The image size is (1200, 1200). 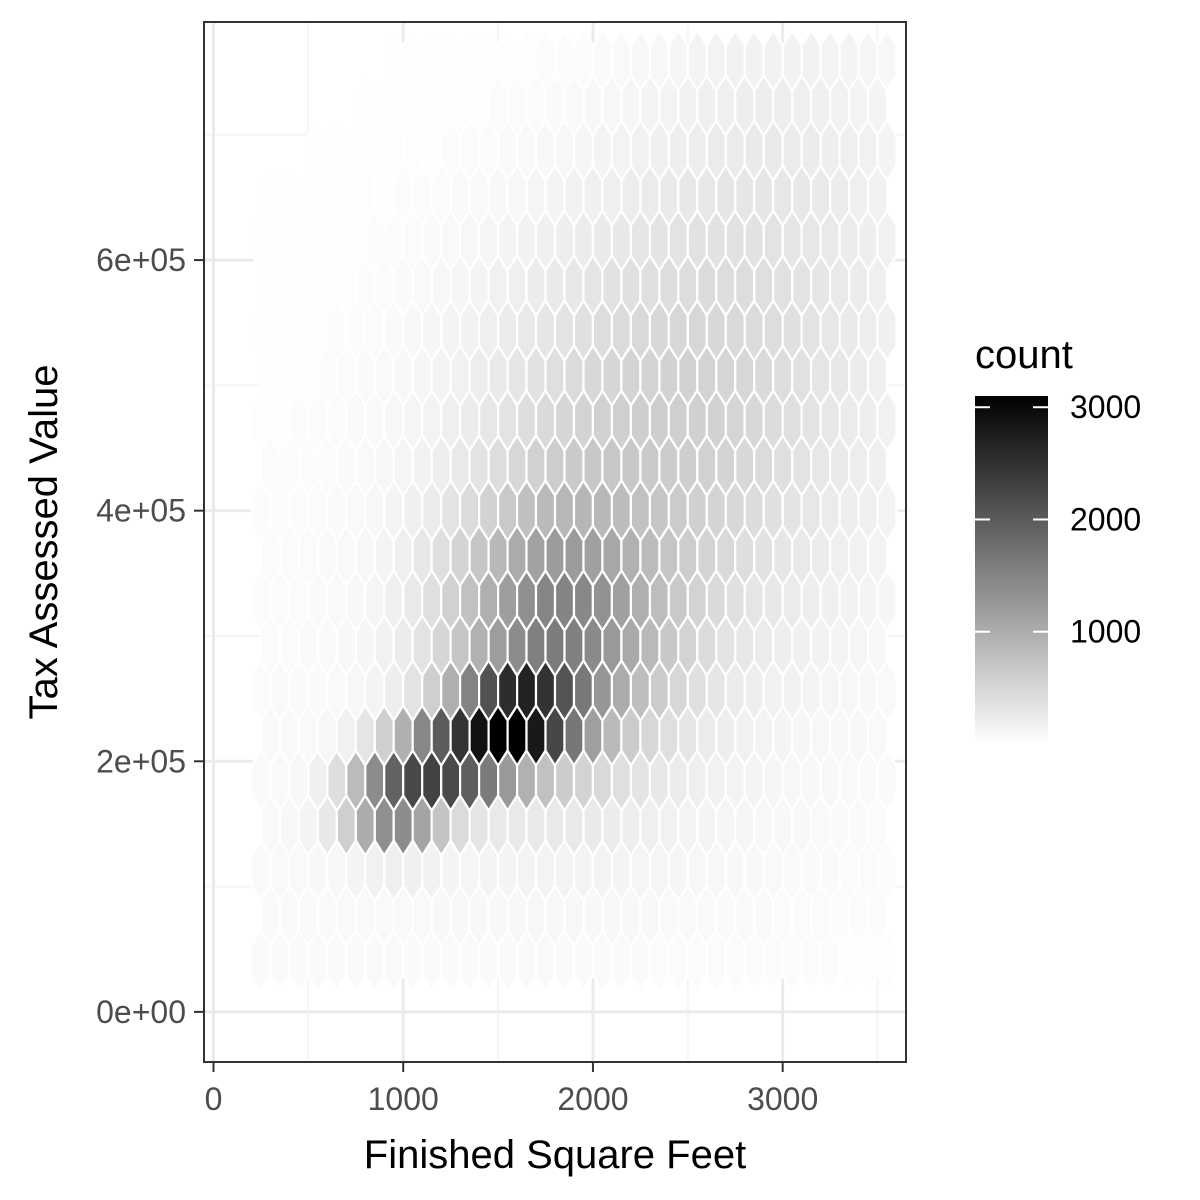 I want to click on legend-label: 3000, so click(x=1105, y=407).